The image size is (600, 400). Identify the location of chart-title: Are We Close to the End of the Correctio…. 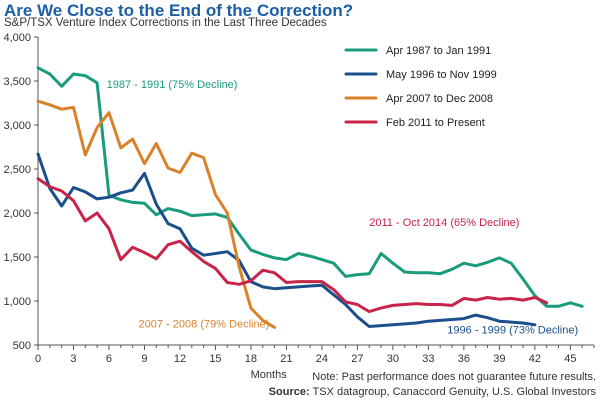
(179, 10).